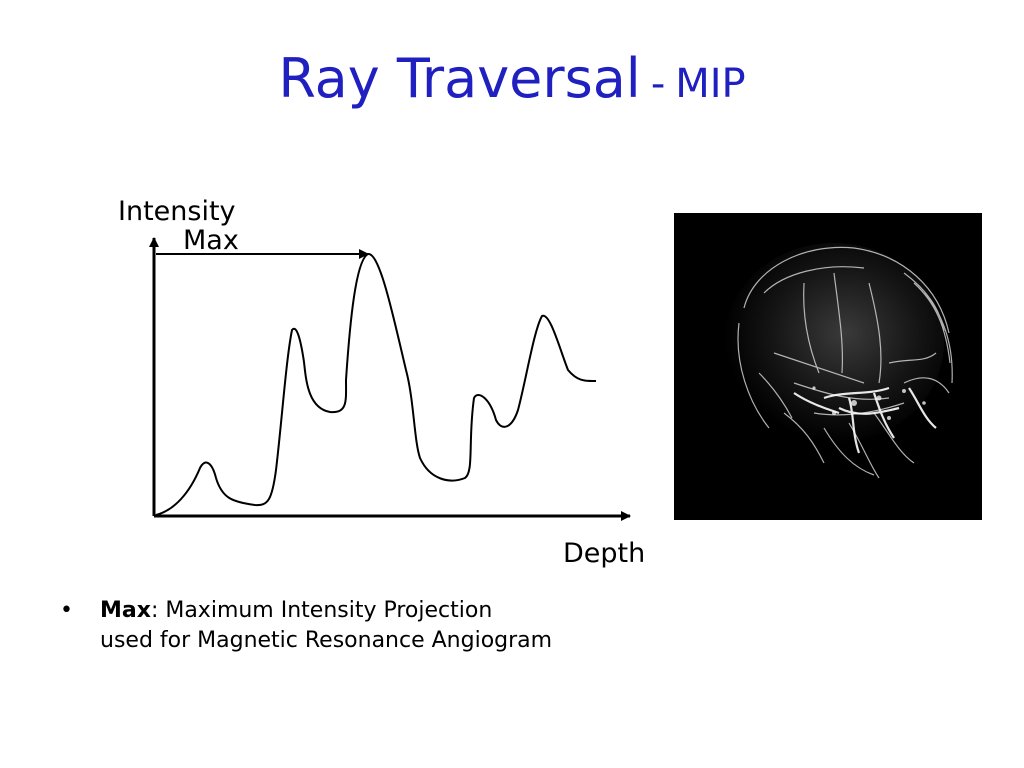 This screenshot has height=768, width=1024. What do you see at coordinates (177, 211) in the screenshot?
I see `y-axis-label: Intensity` at bounding box center [177, 211].